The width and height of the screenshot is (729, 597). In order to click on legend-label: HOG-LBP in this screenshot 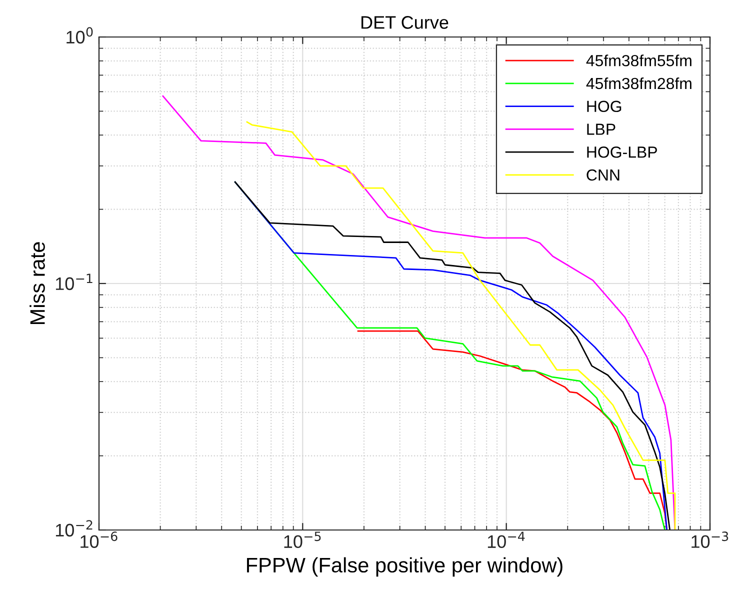, I will do `click(622, 152)`.